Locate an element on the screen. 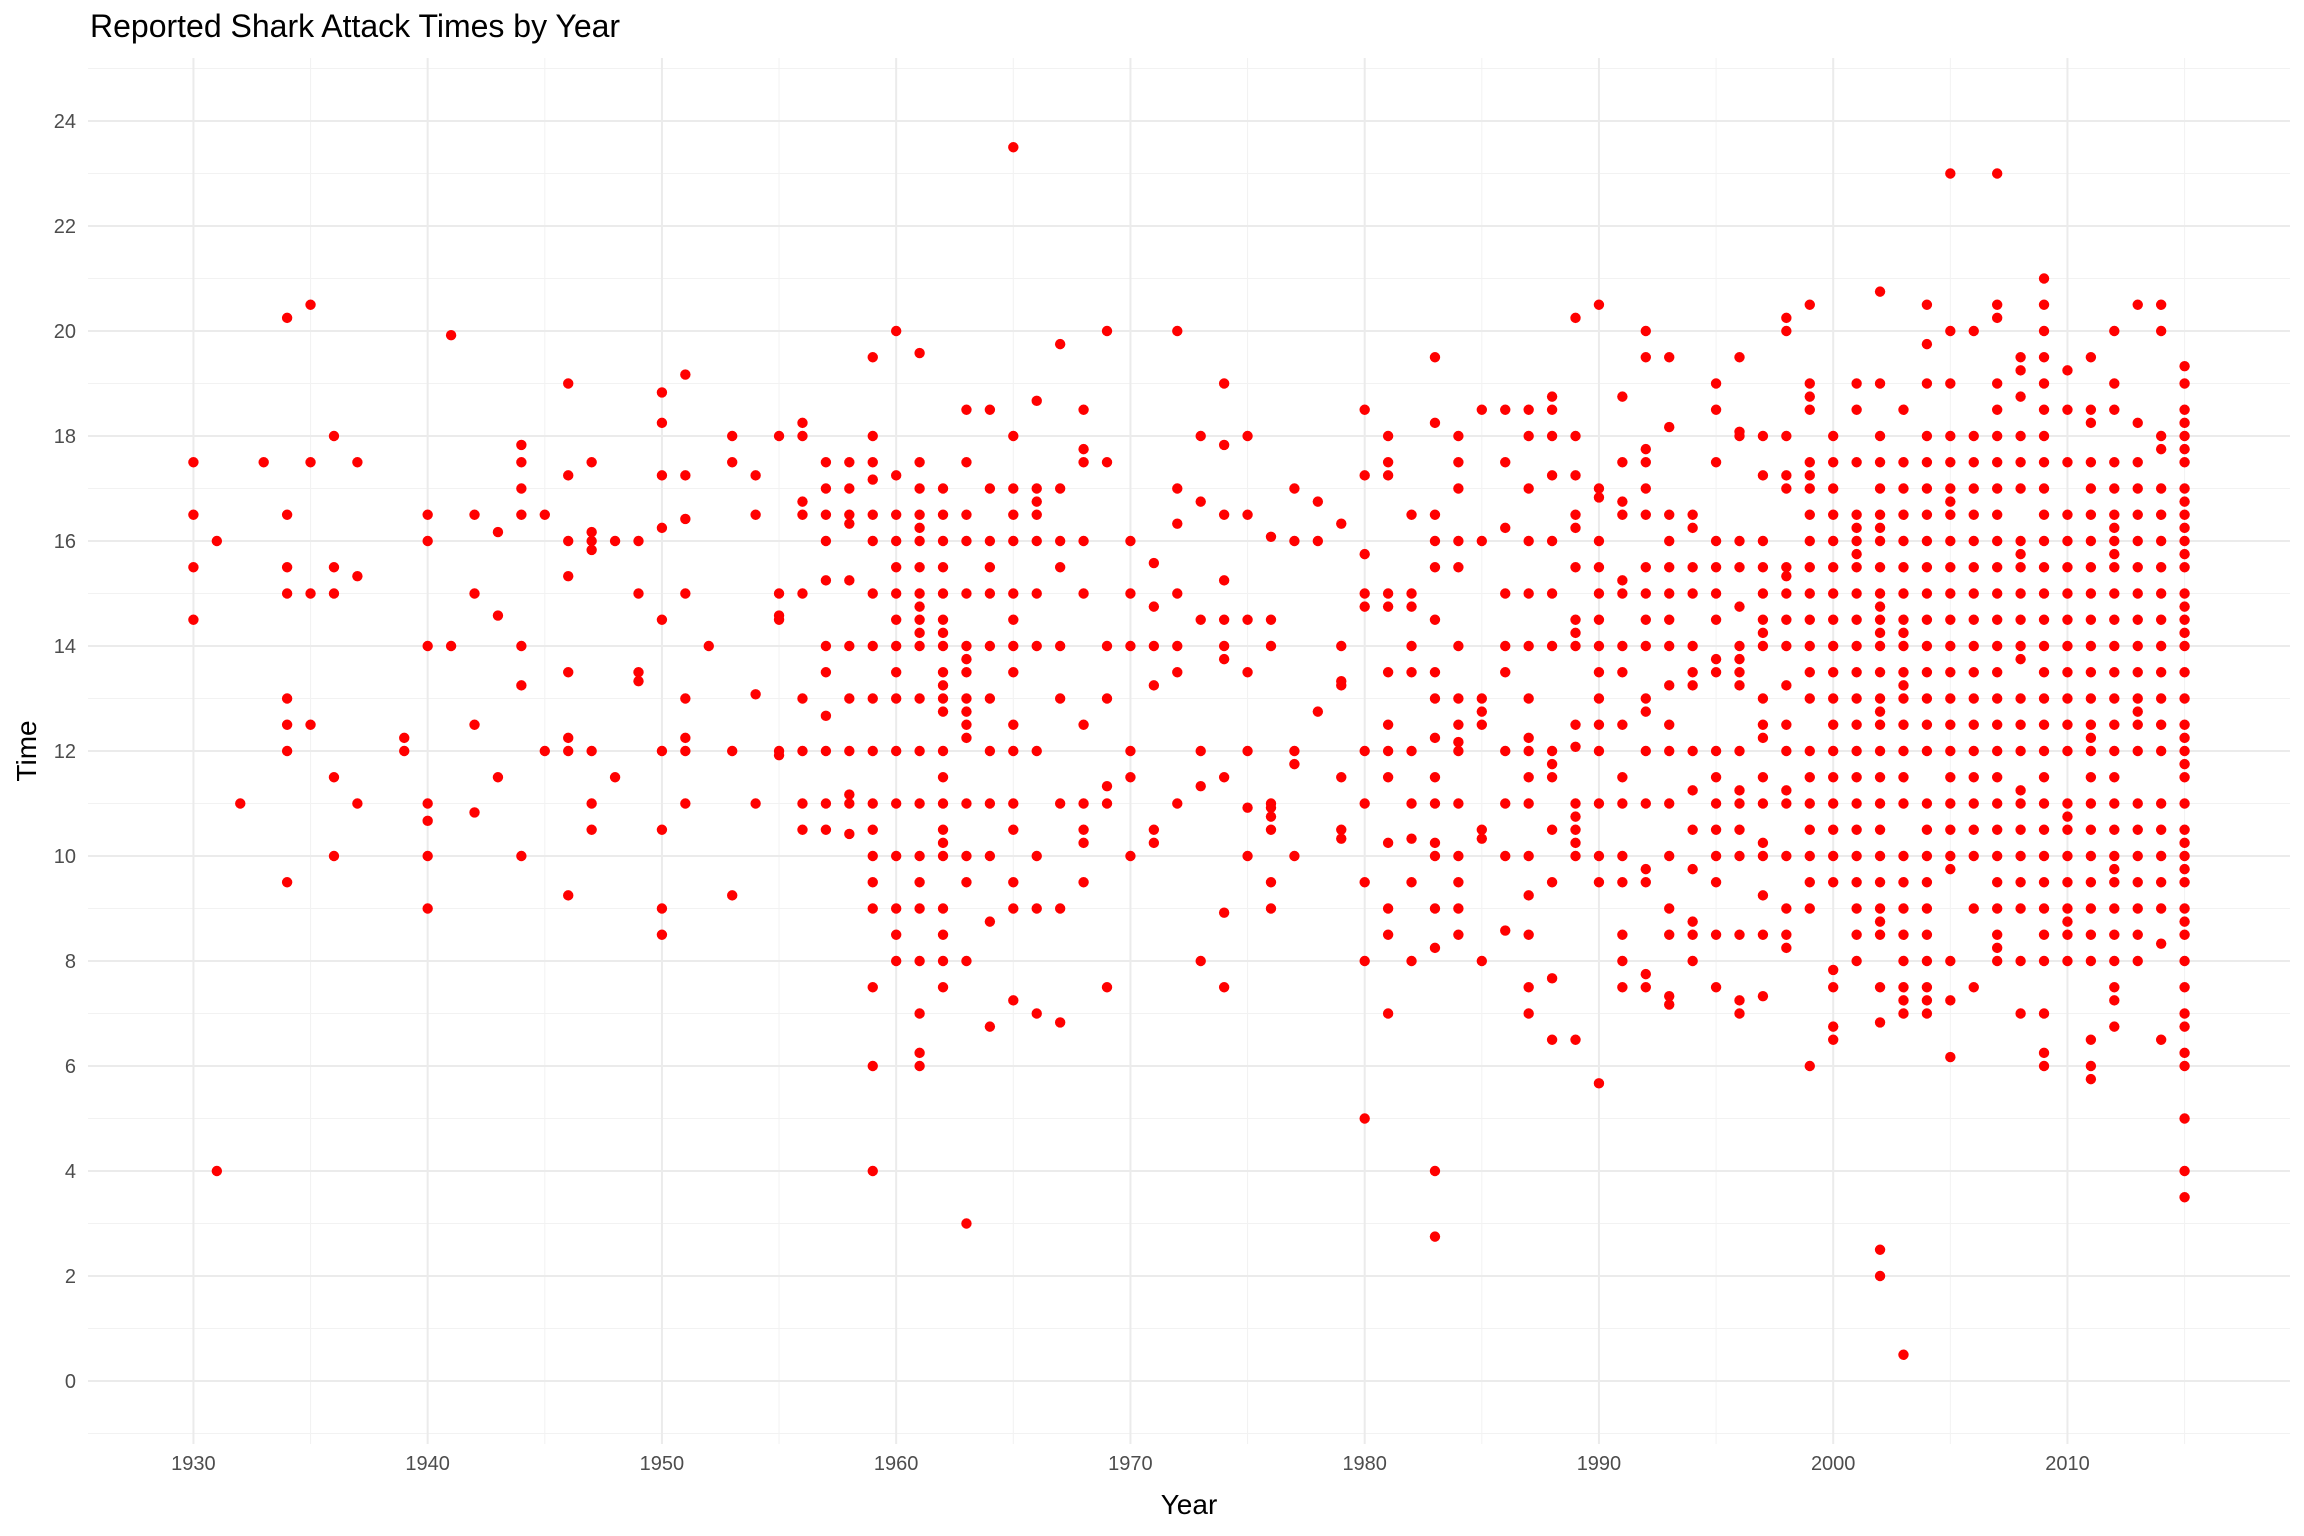 The height and width of the screenshot is (1536, 2304). x-tick-label: 1960 is located at coordinates (896, 1464).